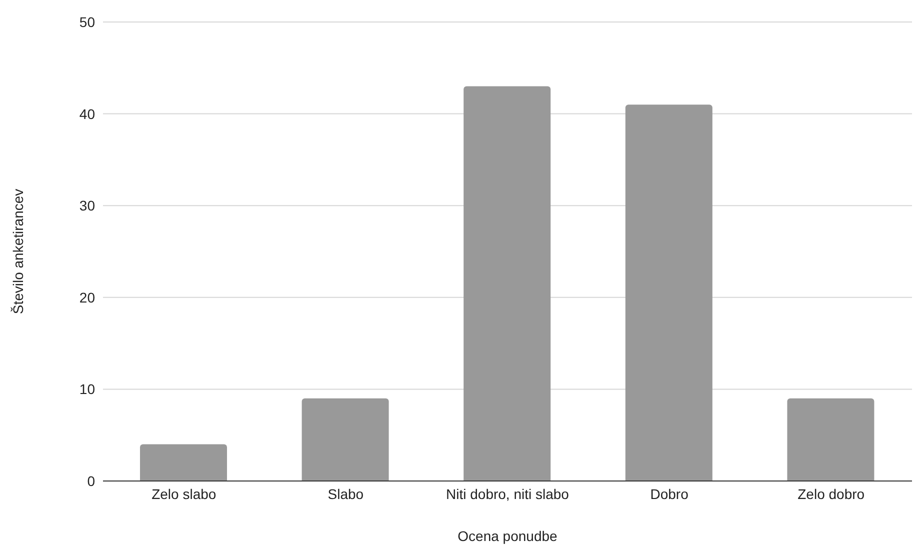  I want to click on y-tick-label: 20, so click(87, 297).